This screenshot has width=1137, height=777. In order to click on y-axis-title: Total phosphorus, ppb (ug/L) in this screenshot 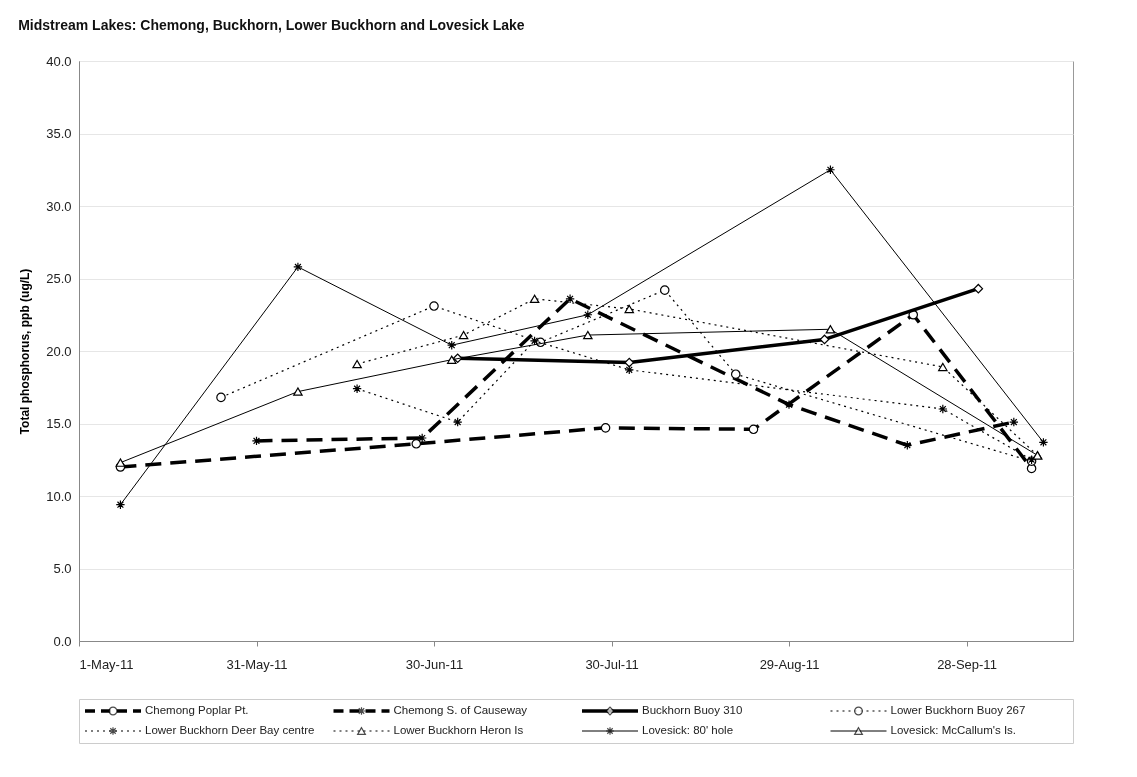, I will do `click(25, 351)`.